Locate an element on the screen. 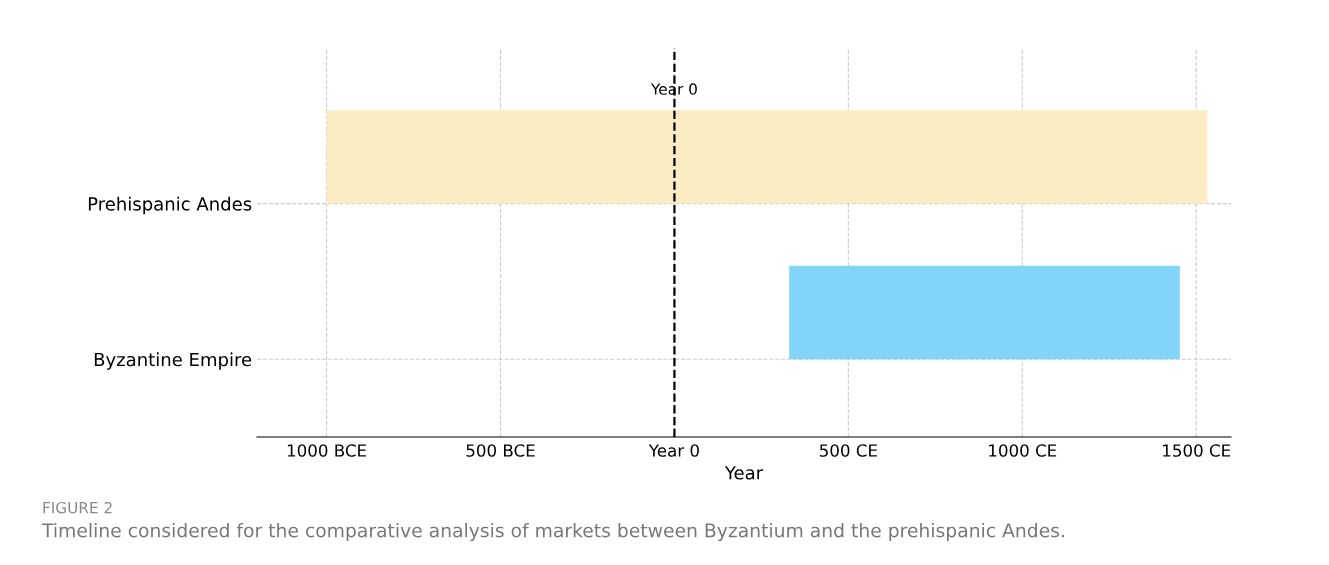 The image size is (1329, 565). x-tick-label: 500 BCE is located at coordinates (500, 450).